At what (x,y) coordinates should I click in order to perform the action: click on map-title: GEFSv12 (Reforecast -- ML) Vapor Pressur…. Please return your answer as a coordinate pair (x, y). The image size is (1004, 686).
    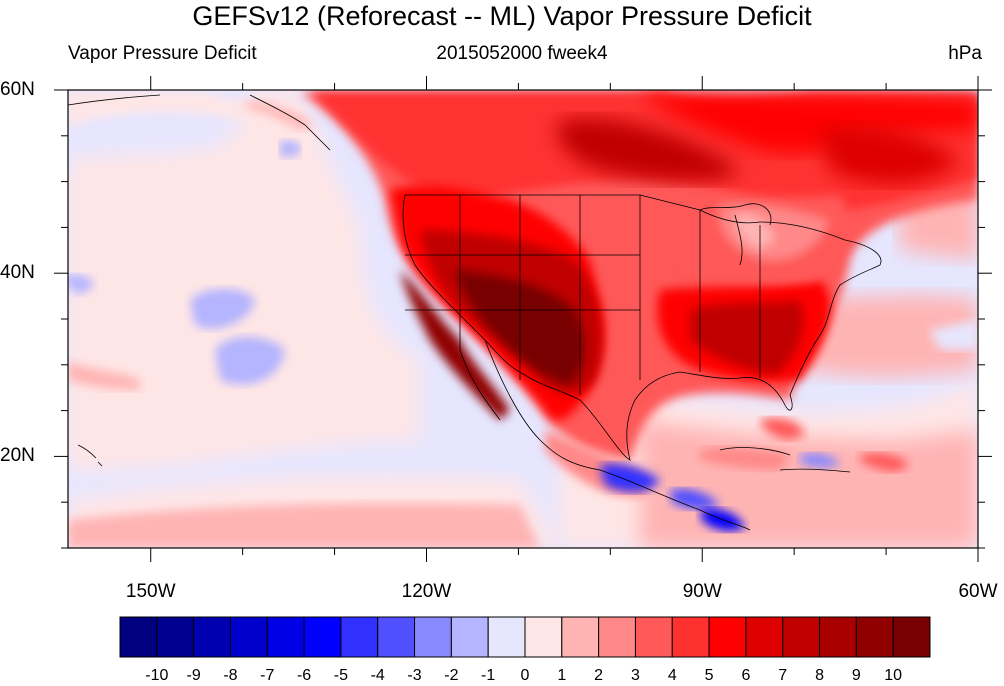
    Looking at the image, I should click on (502, 16).